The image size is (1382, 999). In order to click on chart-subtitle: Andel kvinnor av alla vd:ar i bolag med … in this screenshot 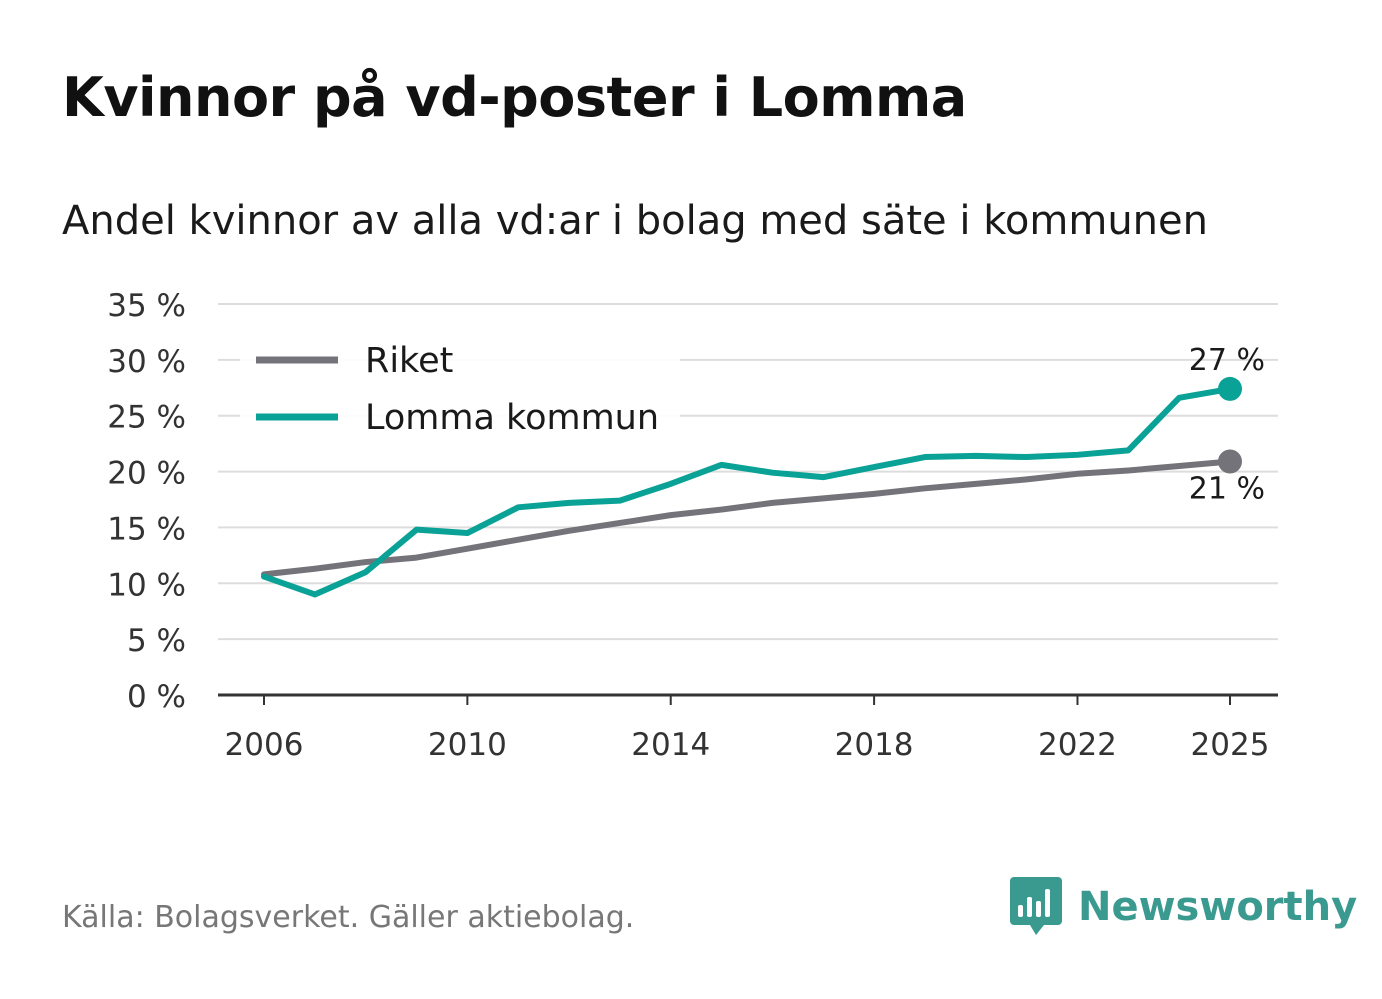, I will do `click(635, 221)`.